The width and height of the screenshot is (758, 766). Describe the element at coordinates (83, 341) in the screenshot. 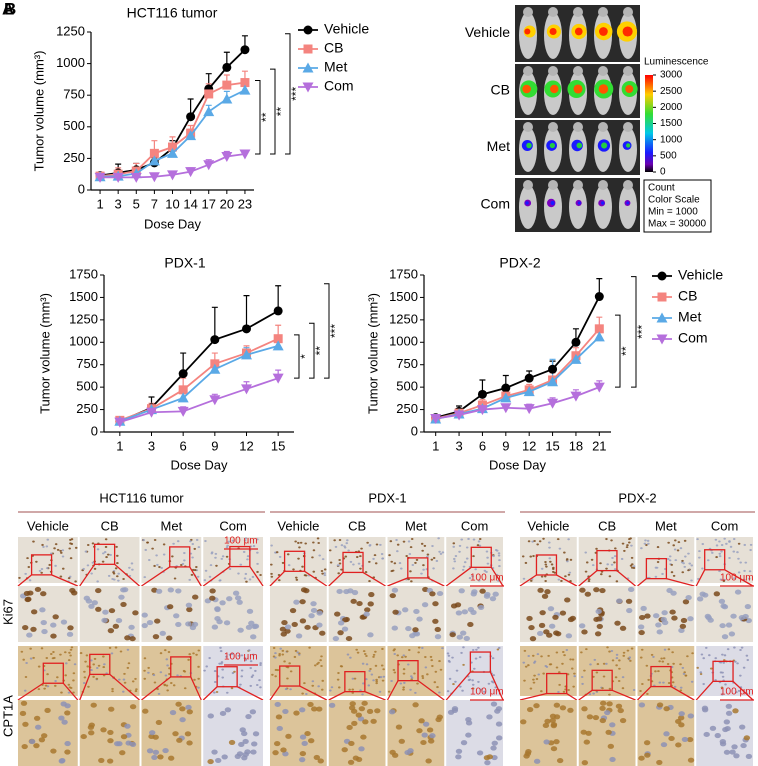

I see `y-tick-label: 1000` at that location.